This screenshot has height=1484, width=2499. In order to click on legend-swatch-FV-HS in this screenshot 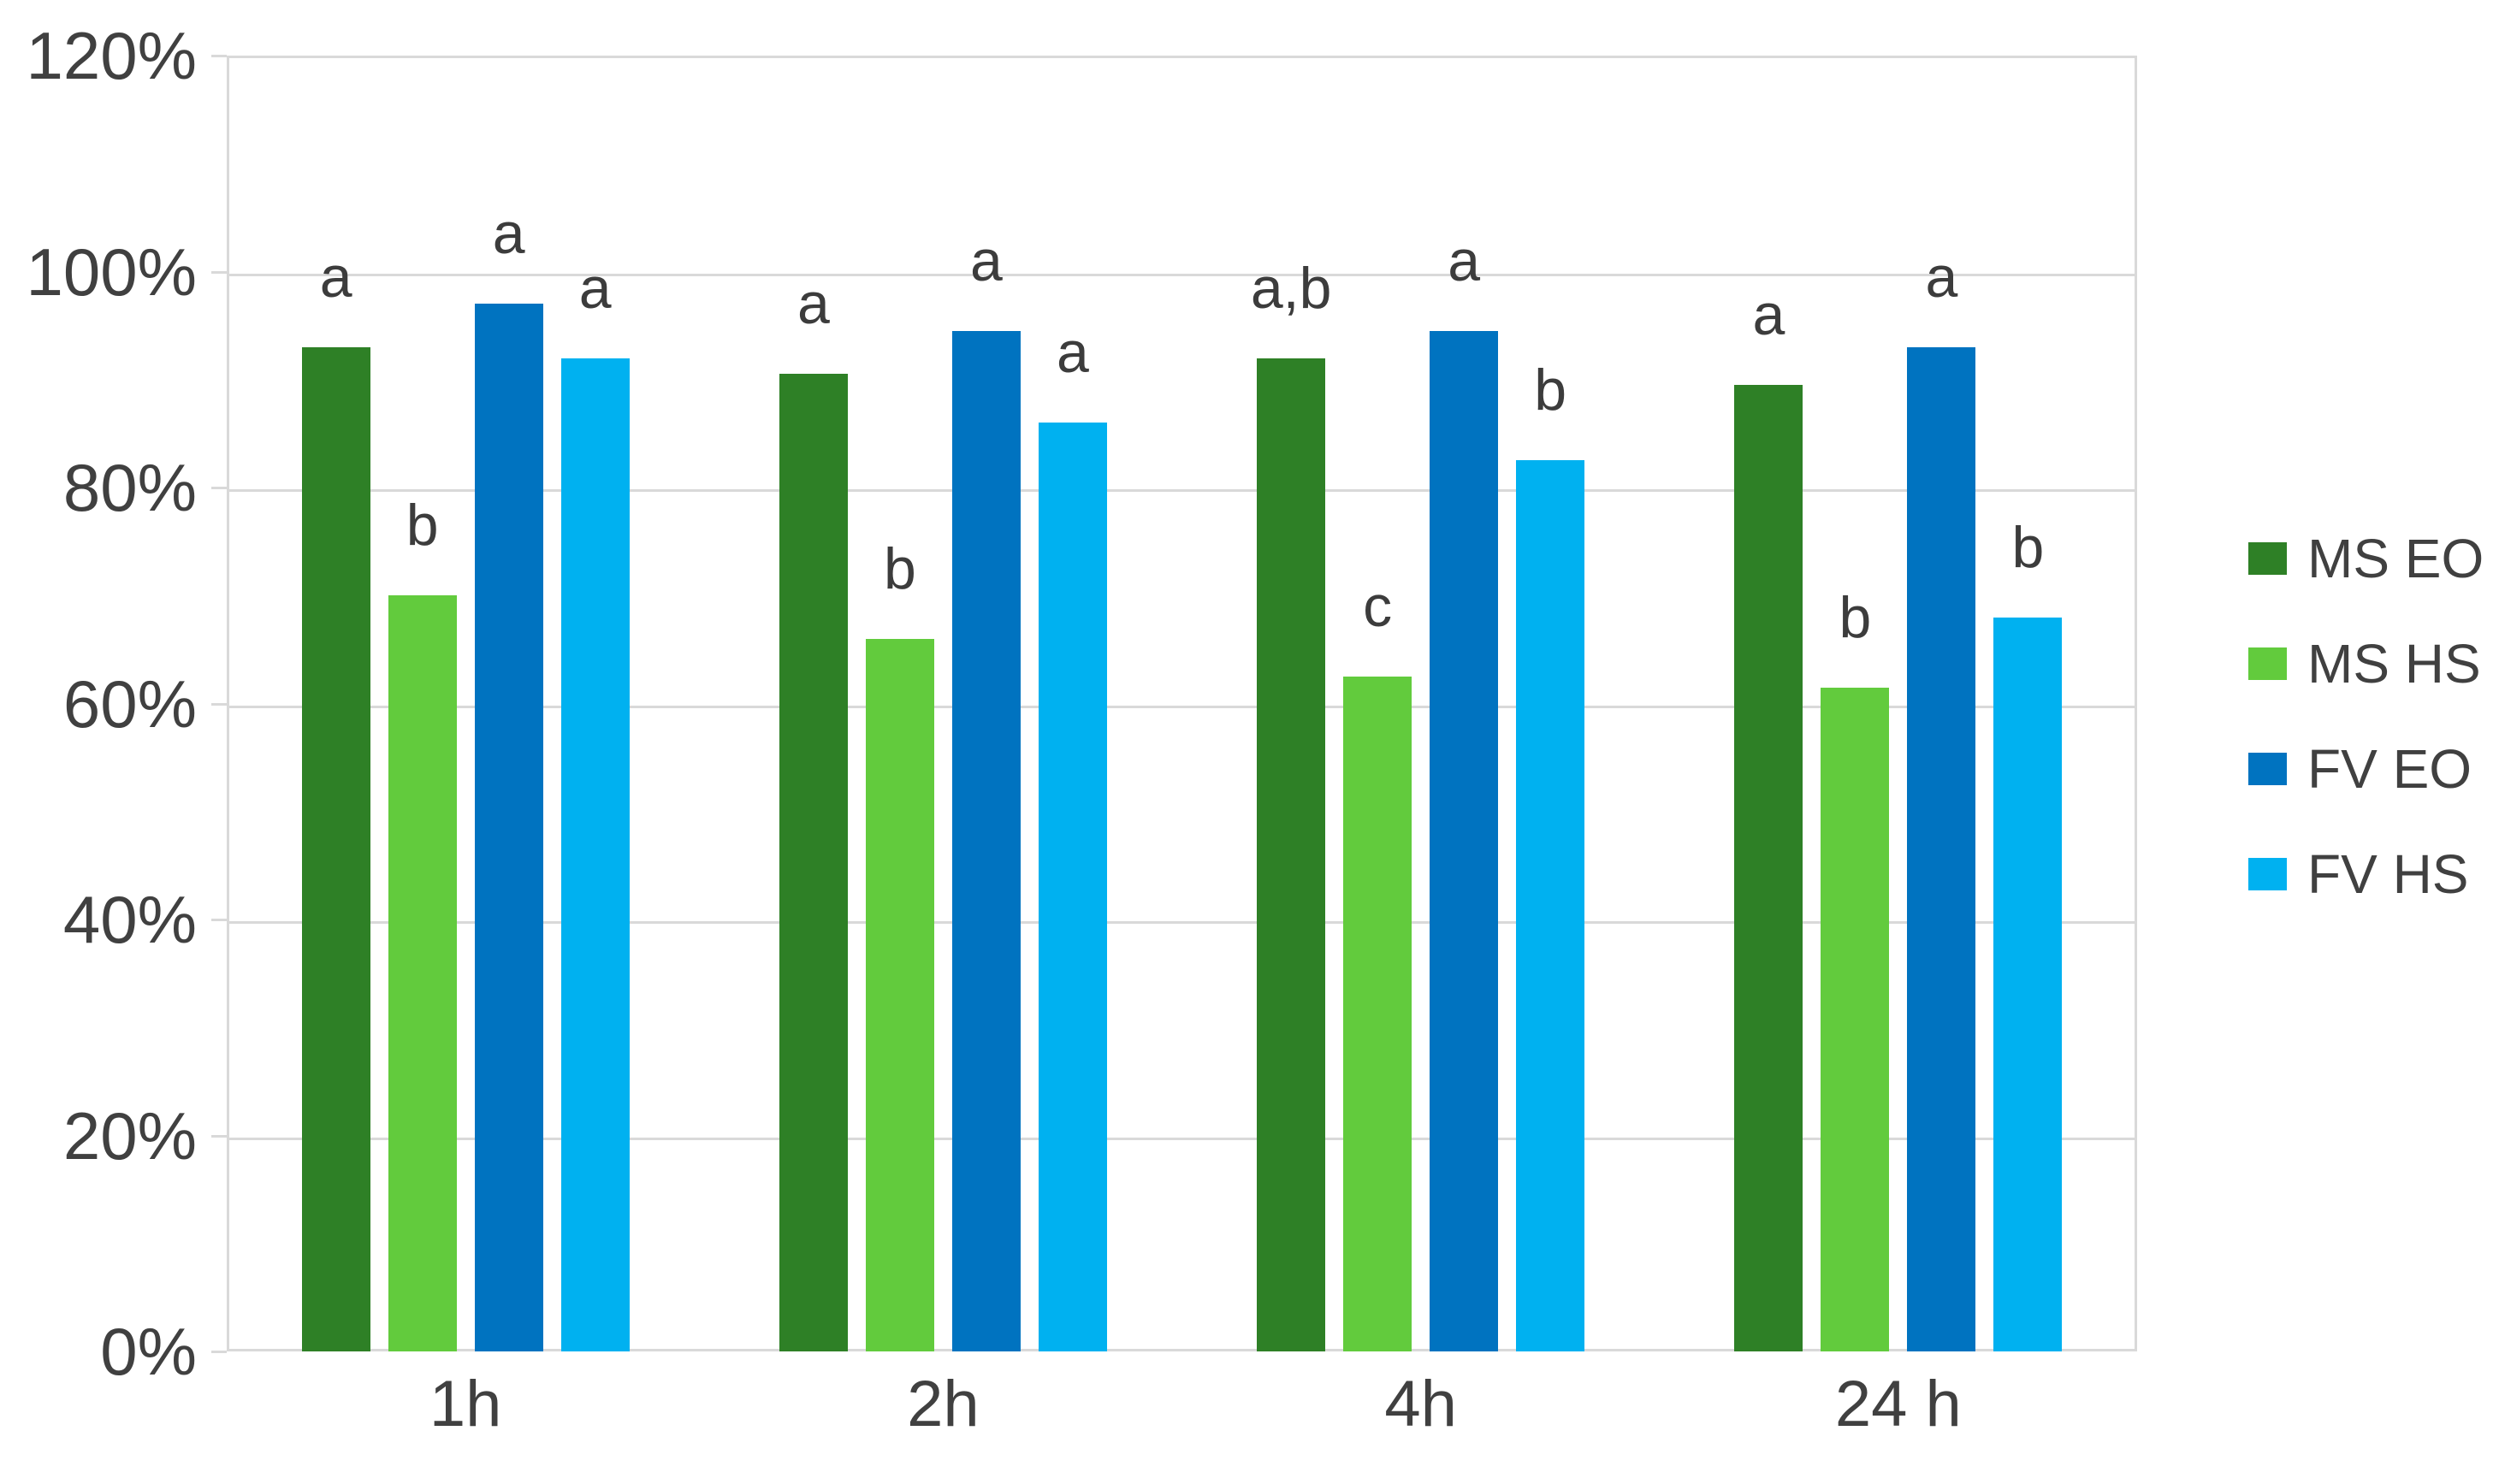, I will do `click(2267, 873)`.